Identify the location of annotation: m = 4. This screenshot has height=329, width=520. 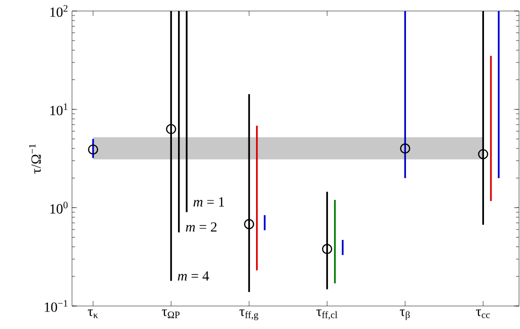
(194, 275).